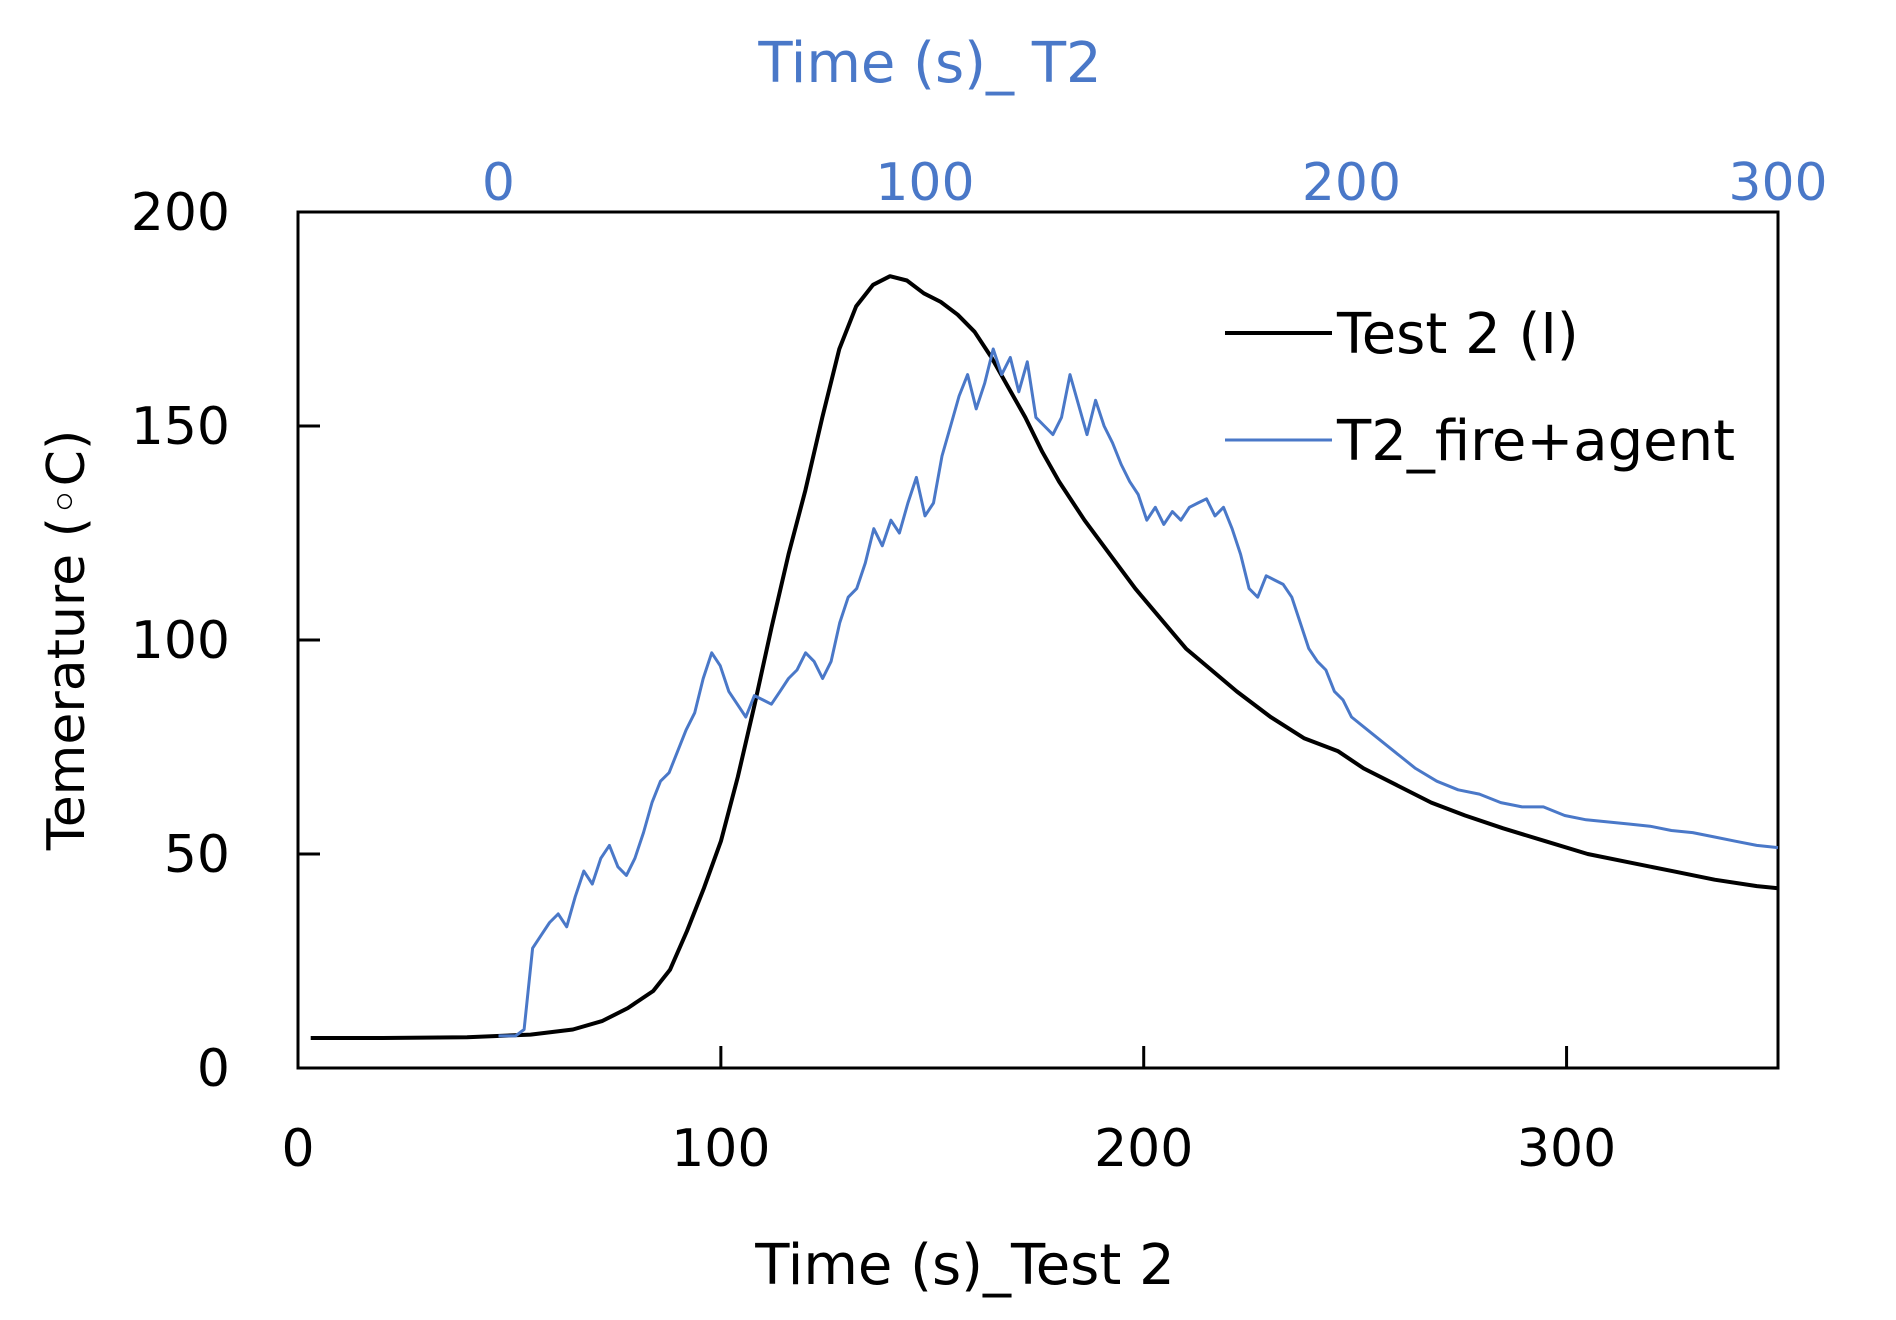 This screenshot has height=1320, width=1896. I want to click on legend-label-test-2: Test 2 (I), so click(1457, 334).